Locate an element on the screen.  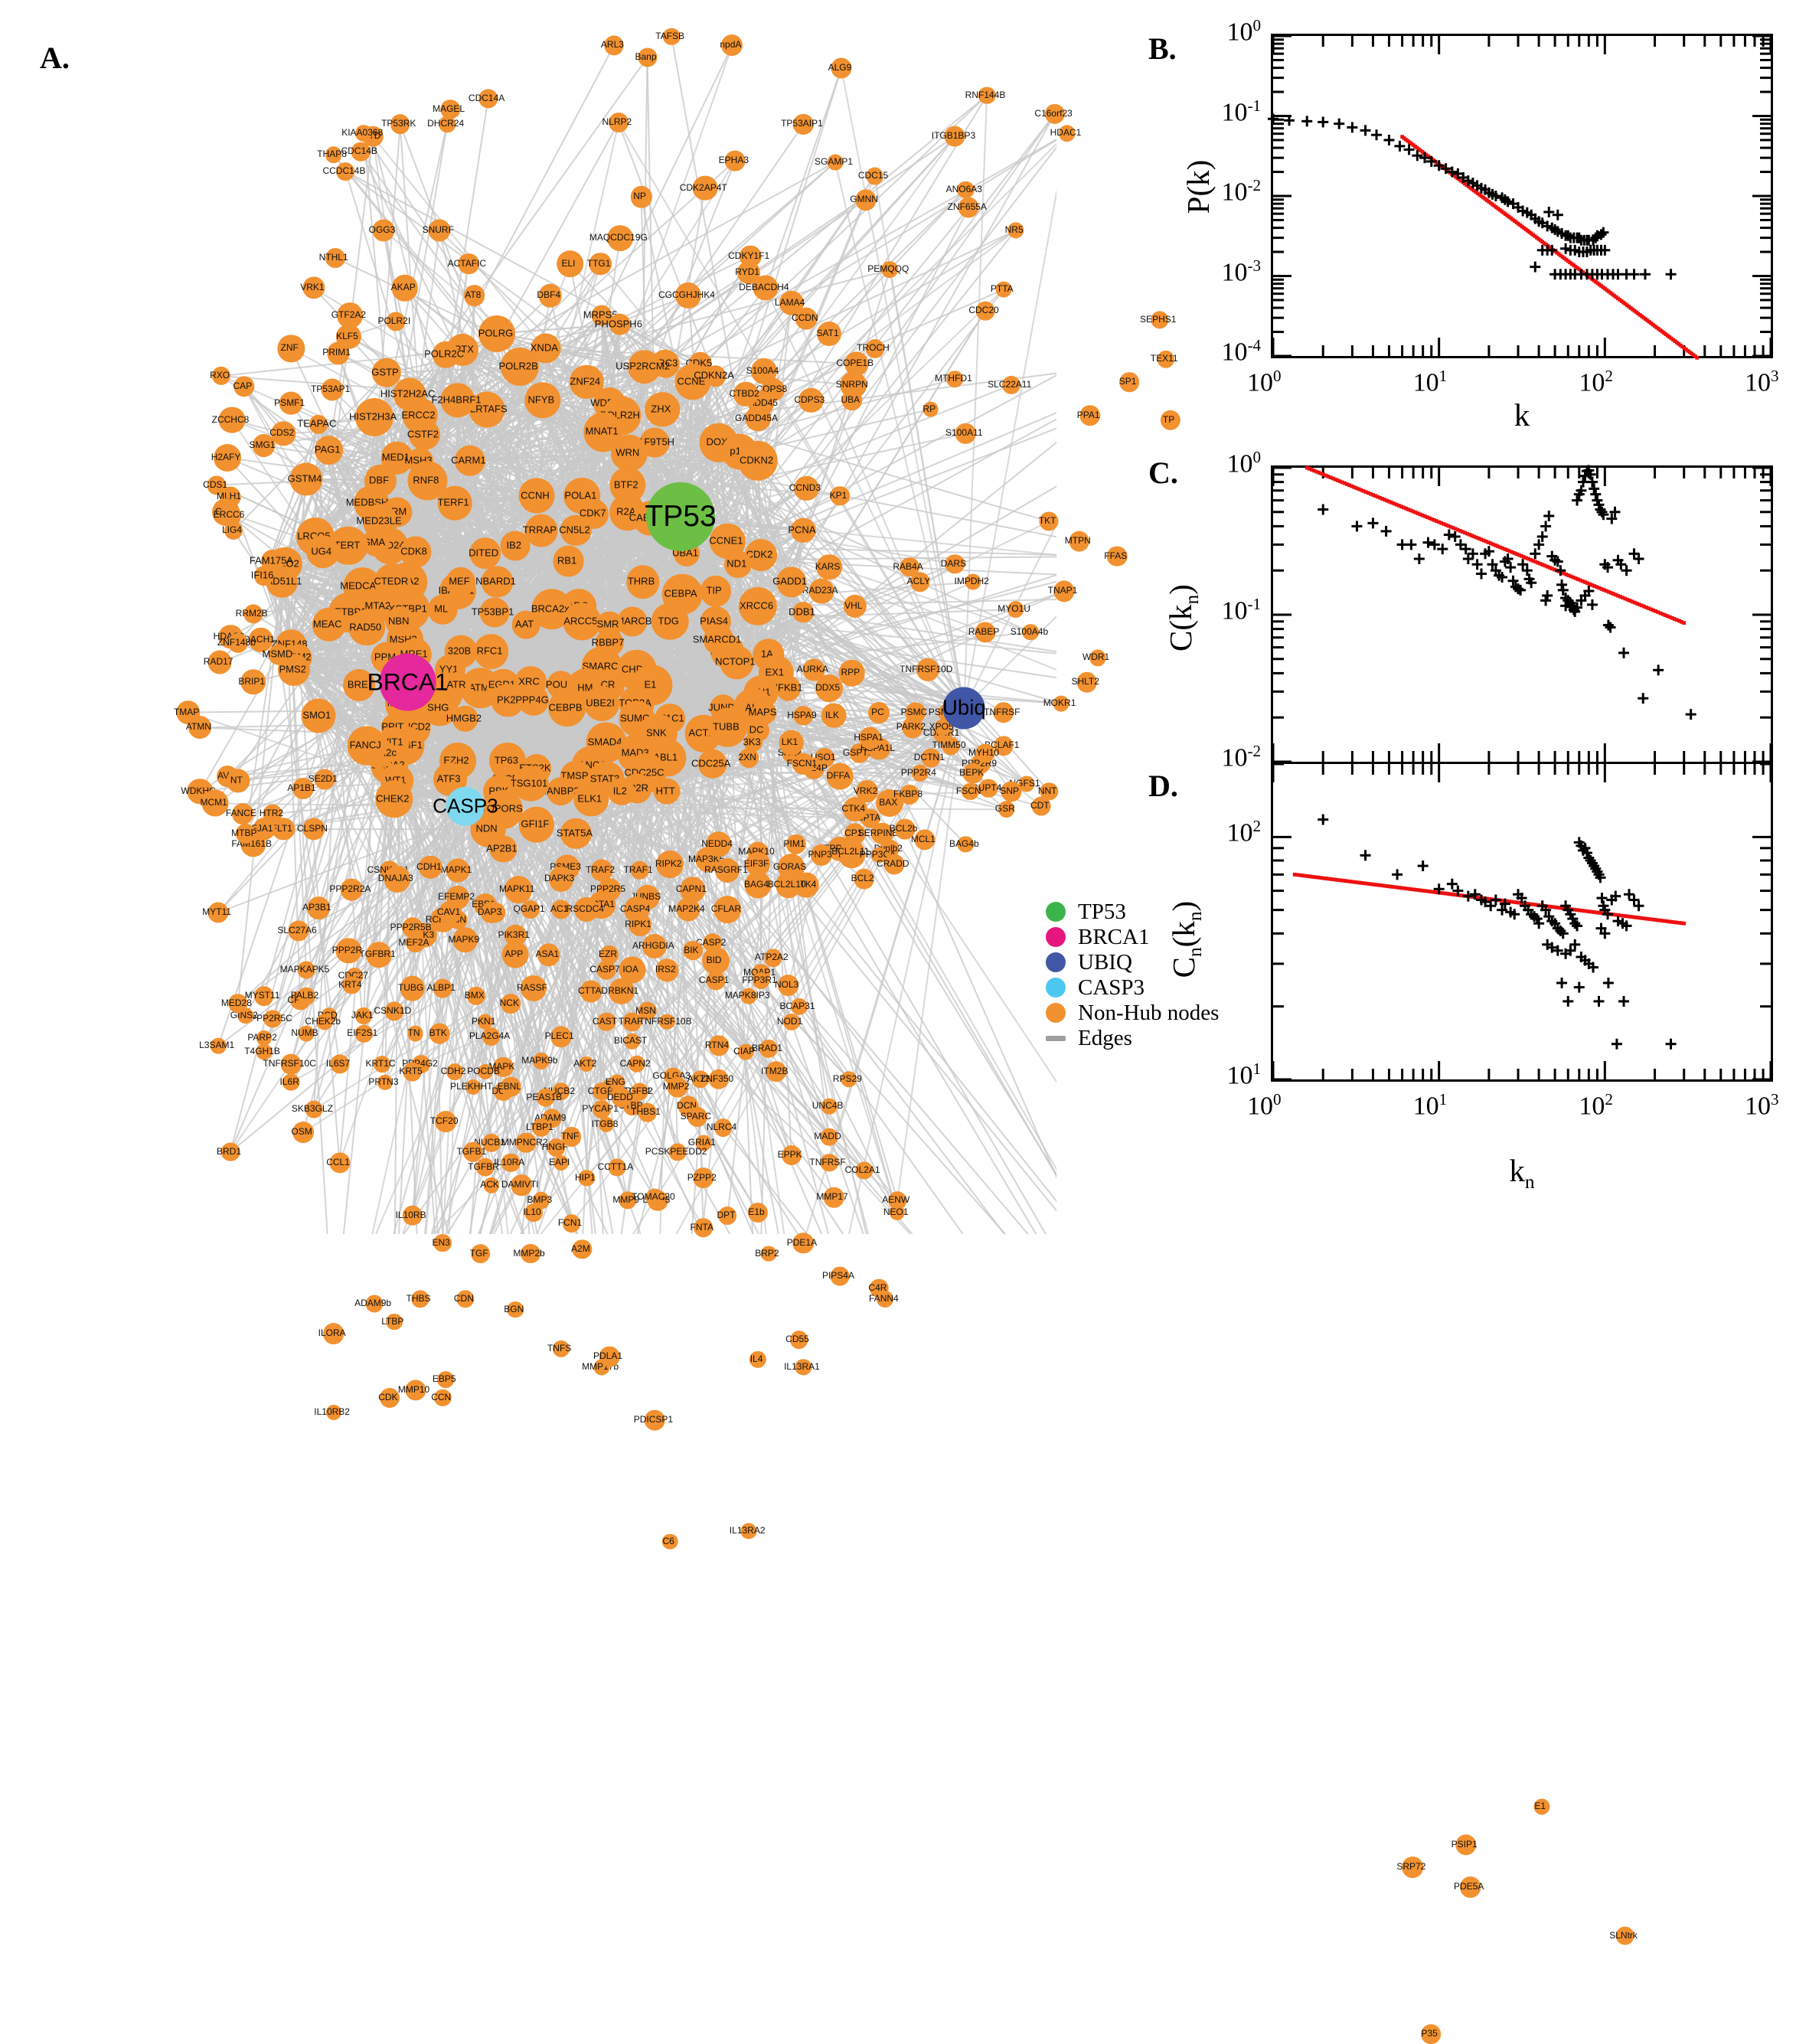
network-node-label: CDK2AP4T is located at coordinates (703, 187).